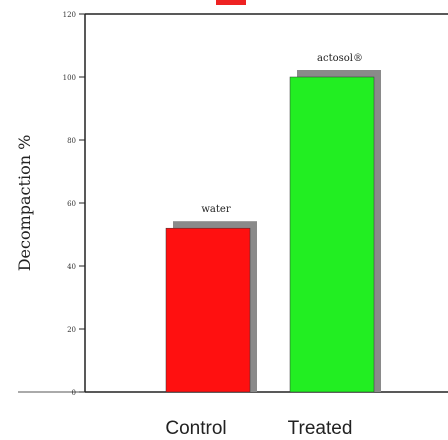  What do you see at coordinates (71, 267) in the screenshot?
I see `y-tick-label: 40` at bounding box center [71, 267].